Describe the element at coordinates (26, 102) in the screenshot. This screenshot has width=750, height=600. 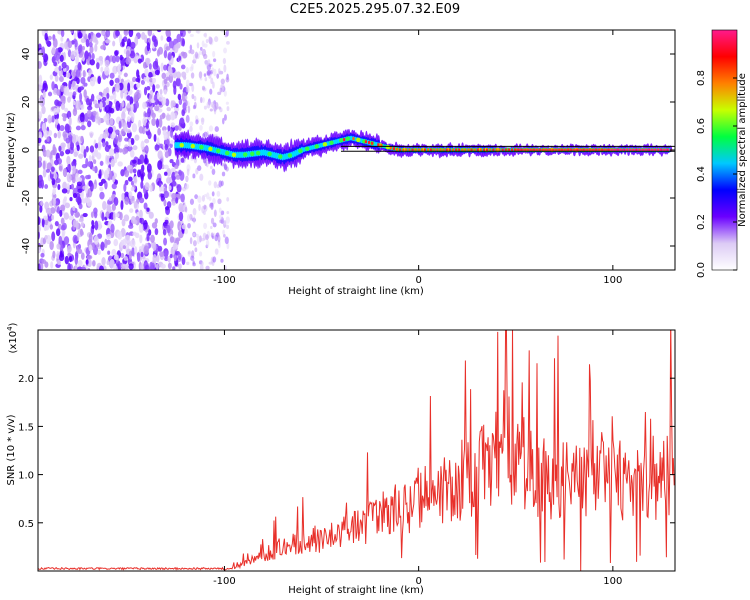
I see `y-tick-label: 20` at that location.